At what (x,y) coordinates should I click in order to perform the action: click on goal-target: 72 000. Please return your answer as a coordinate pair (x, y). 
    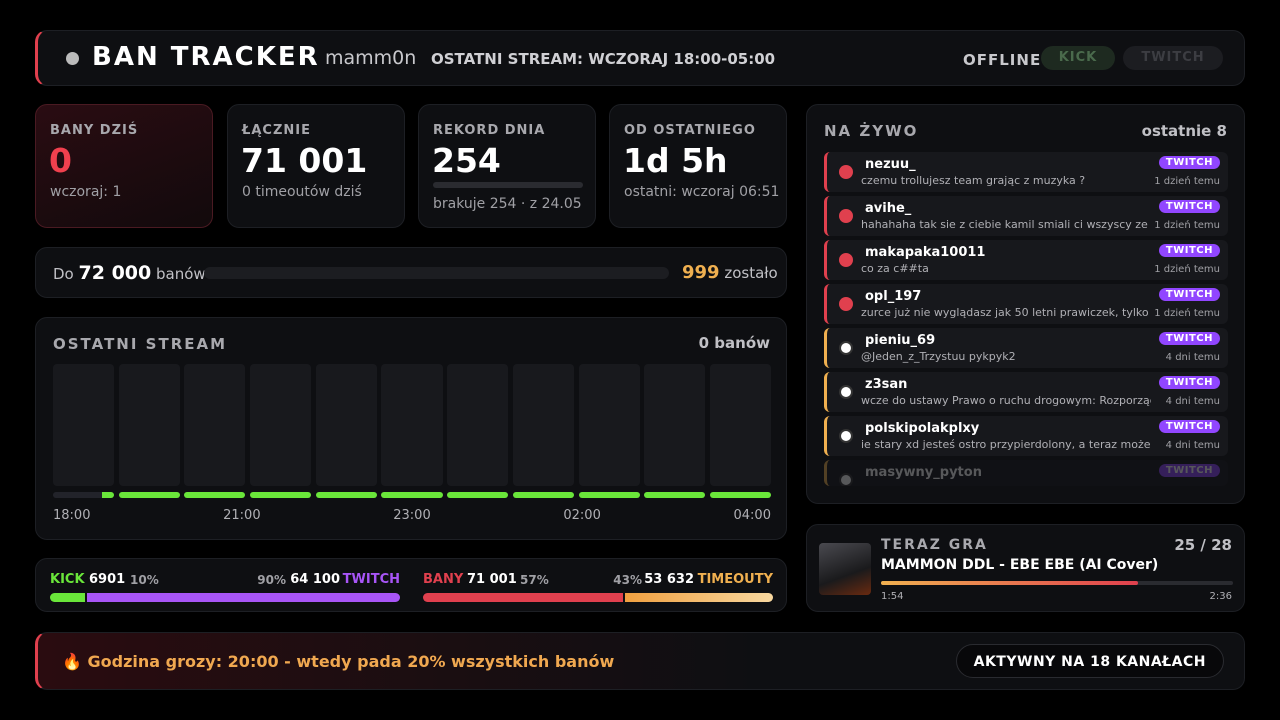
    Looking at the image, I should click on (115, 273).